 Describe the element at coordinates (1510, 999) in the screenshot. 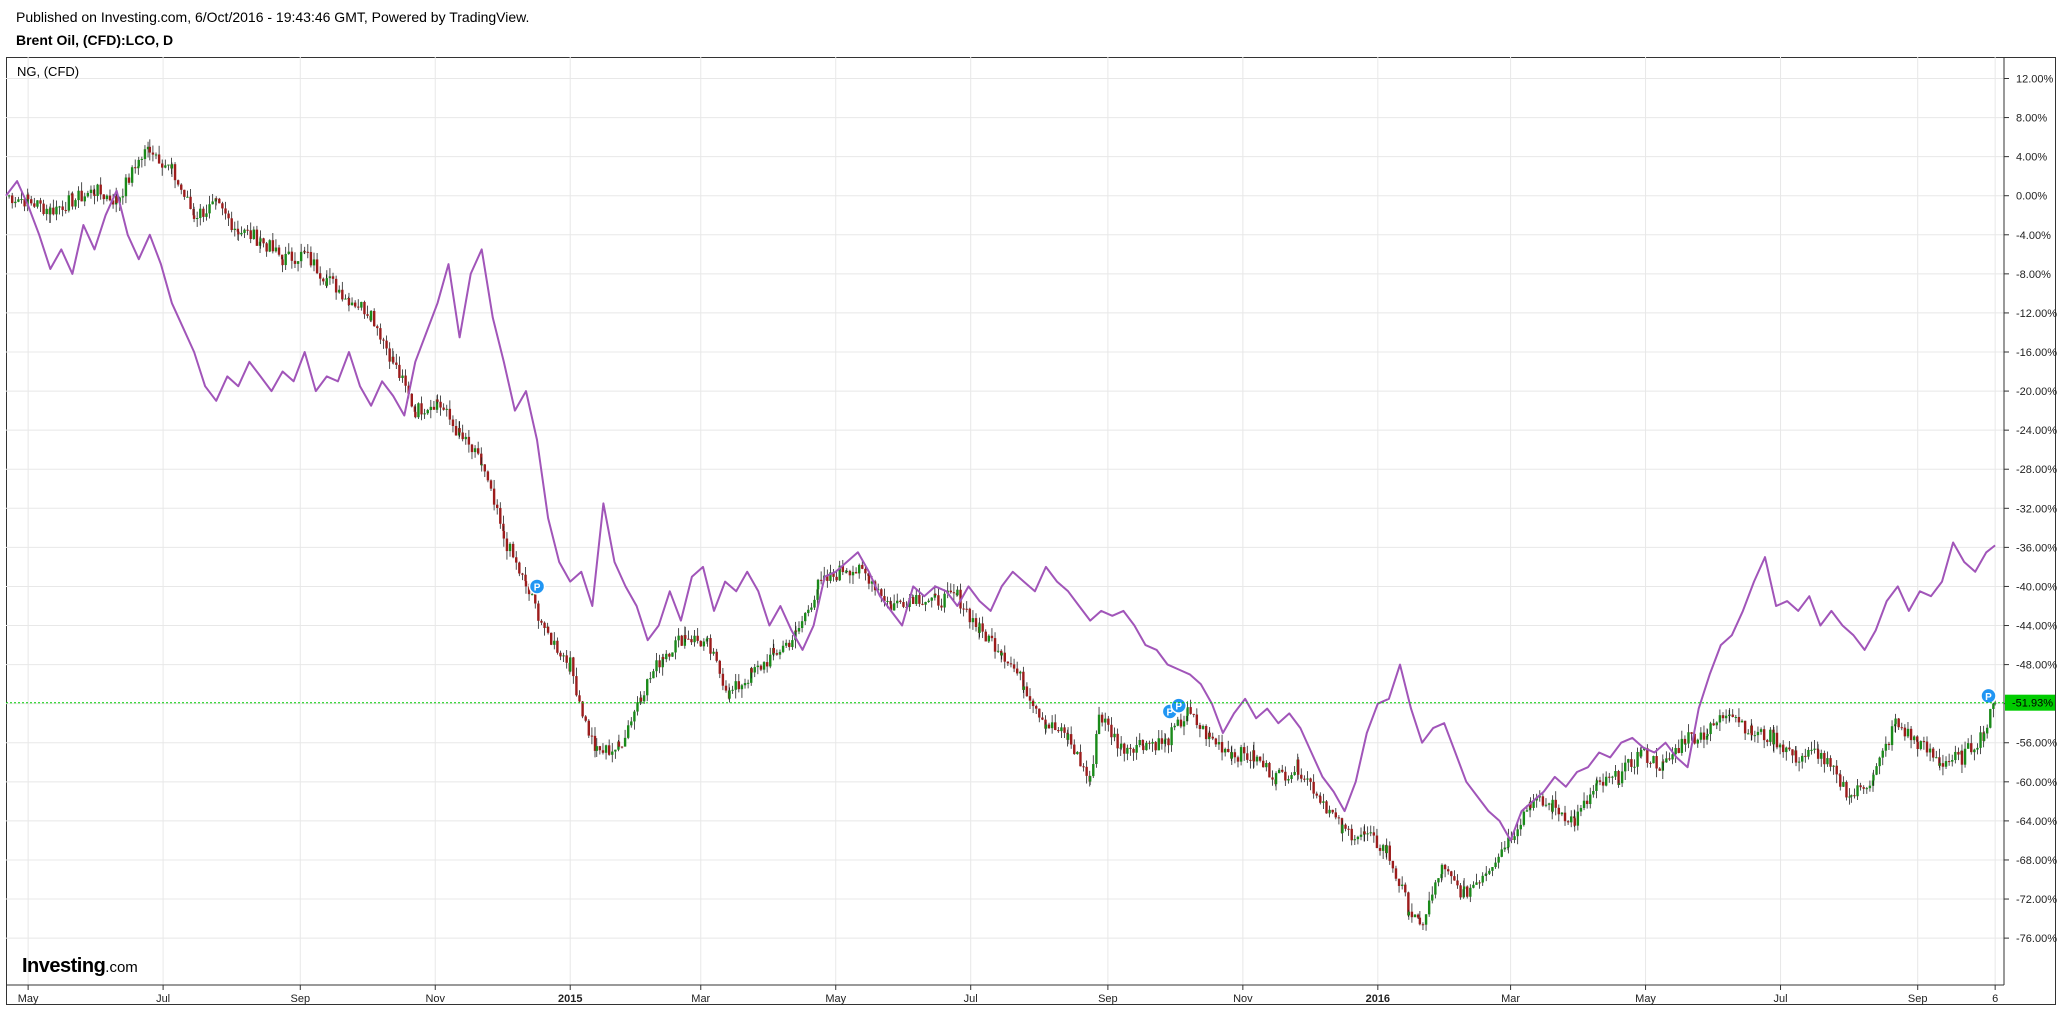

I see `x-tick-label: Mar` at that location.